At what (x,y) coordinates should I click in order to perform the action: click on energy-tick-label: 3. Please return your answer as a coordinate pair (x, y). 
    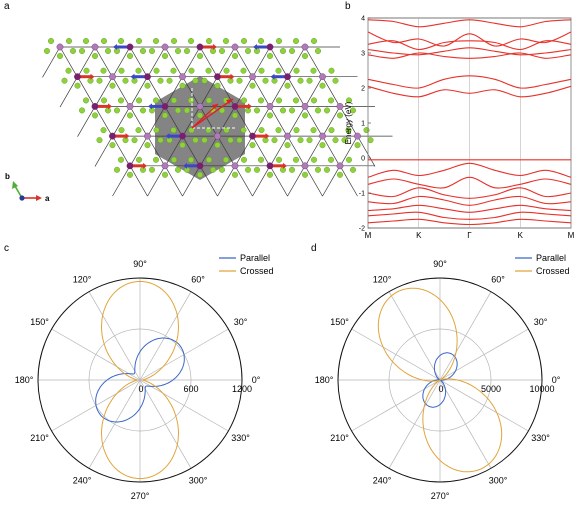
    Looking at the image, I should click on (363, 54).